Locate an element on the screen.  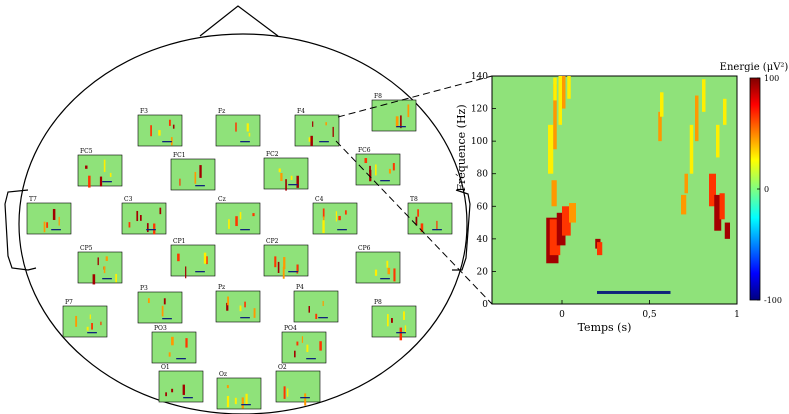
electrode-label: P3 is located at coordinates (144, 288).